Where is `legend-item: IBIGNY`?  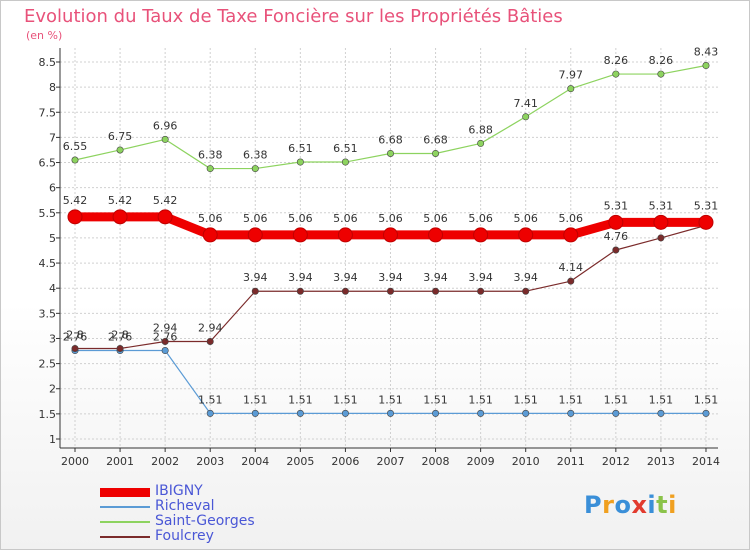 legend-item: IBIGNY is located at coordinates (210, 491).